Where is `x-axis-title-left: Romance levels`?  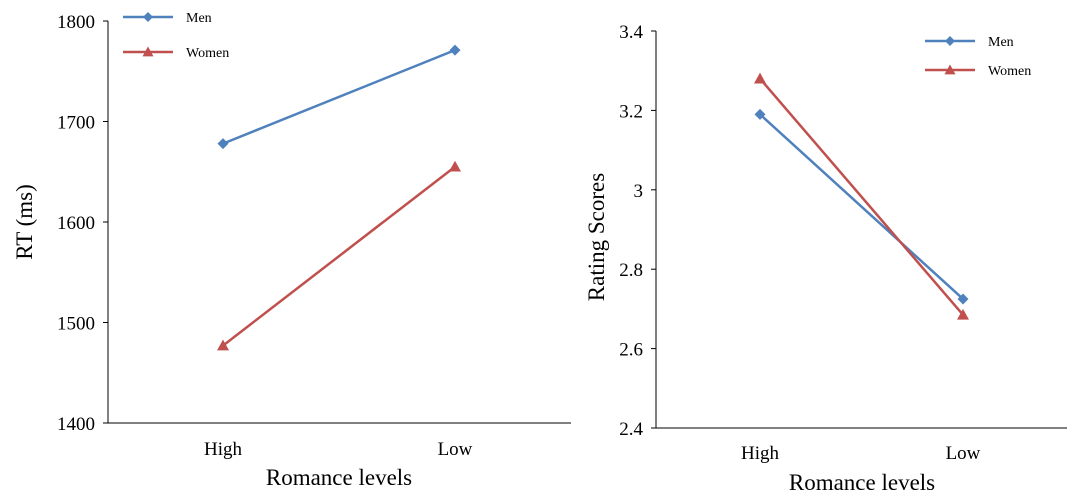
x-axis-title-left: Romance levels is located at coordinates (339, 477).